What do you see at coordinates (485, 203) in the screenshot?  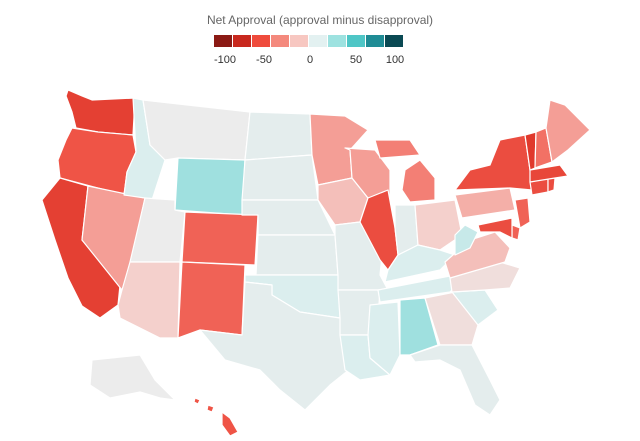 I see `state-pennsylvania: Pennsylvania` at bounding box center [485, 203].